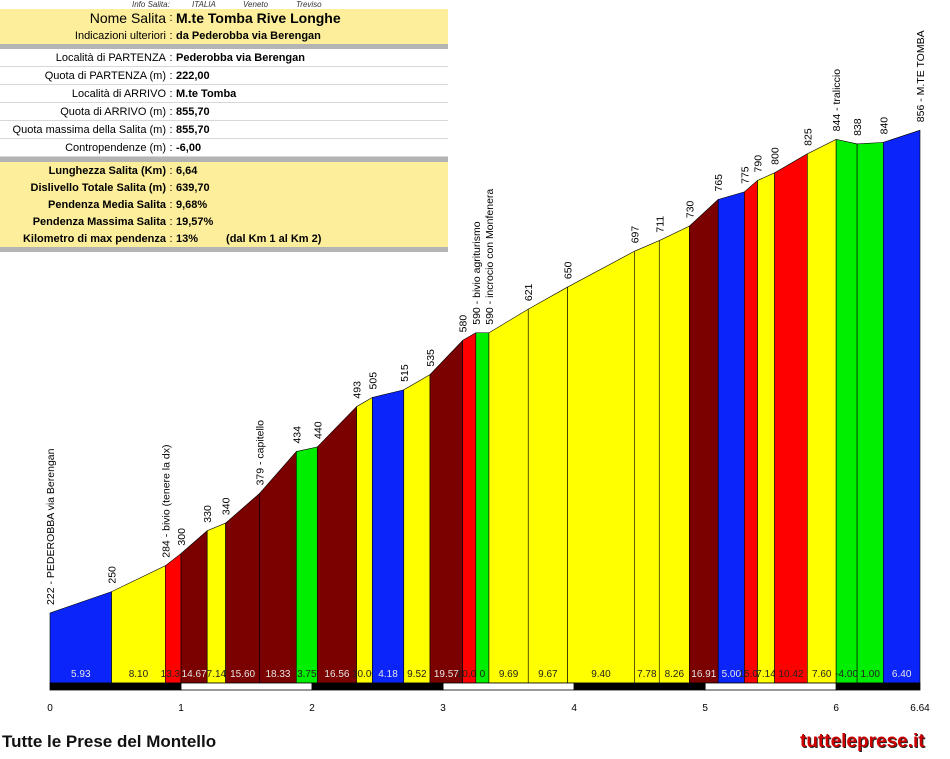 The image size is (950, 759). What do you see at coordinates (373, 381) in the screenshot?
I see `altitude-label: 505` at bounding box center [373, 381].